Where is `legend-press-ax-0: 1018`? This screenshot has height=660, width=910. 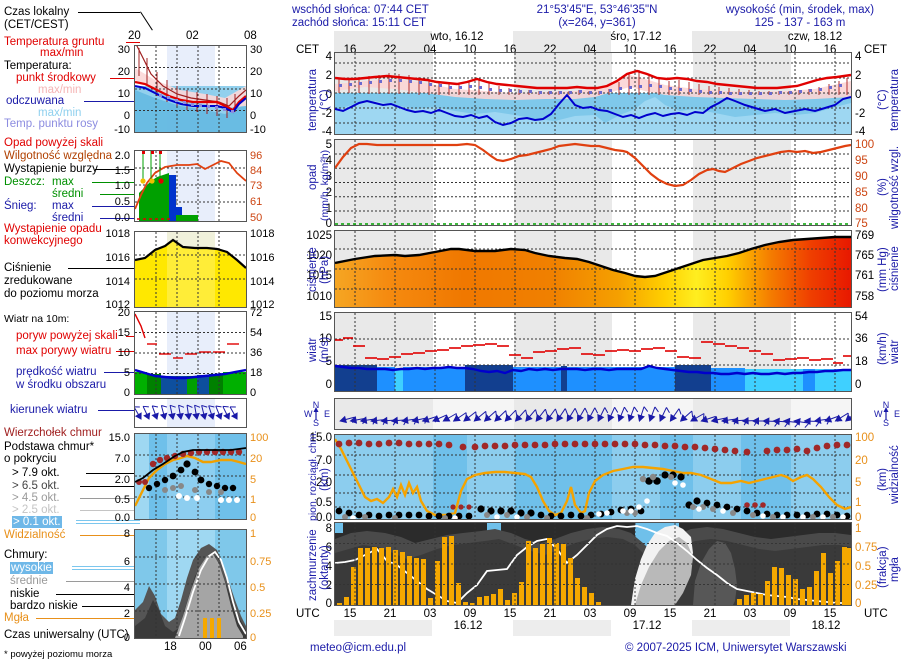
legend-press-ax-0: 1018 is located at coordinates (117, 234).